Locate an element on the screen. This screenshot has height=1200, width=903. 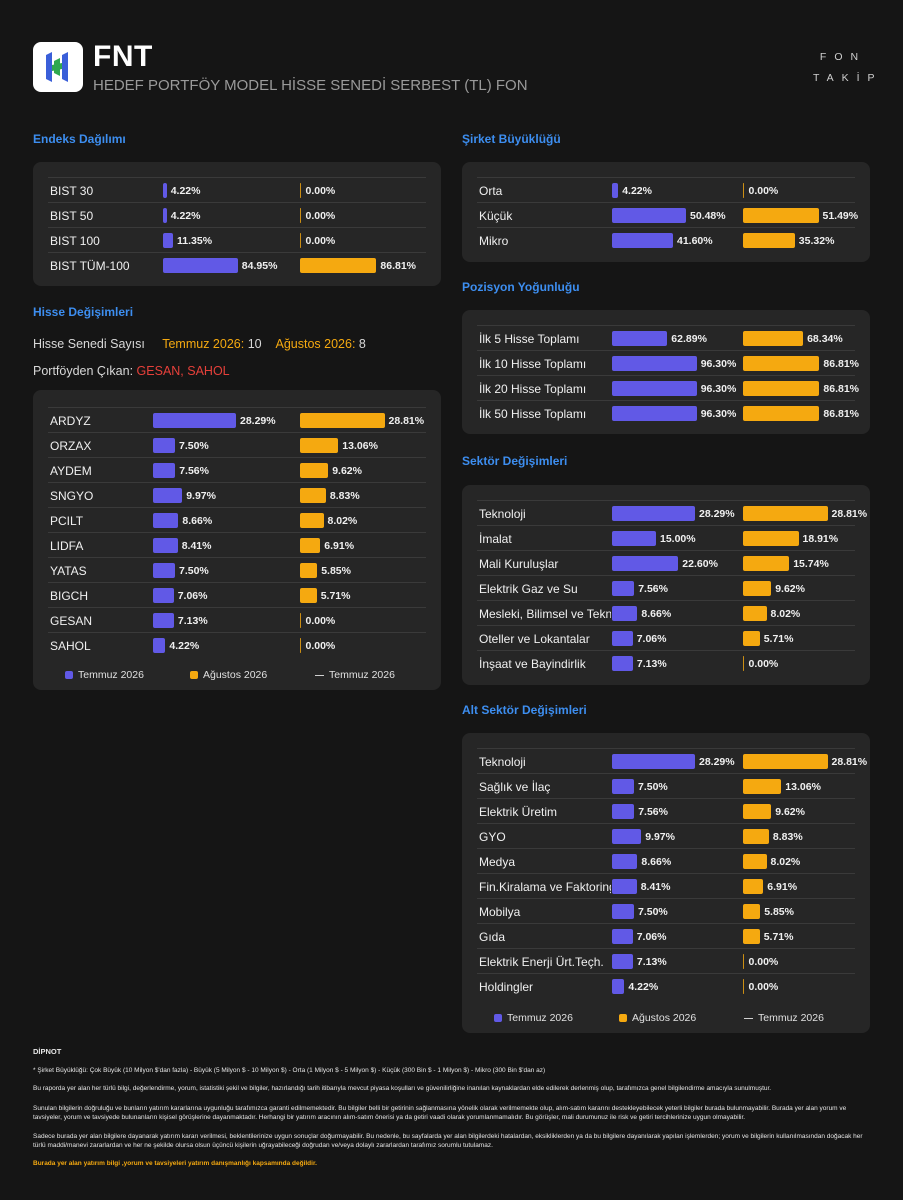
july-value-label: 7.56% is located at coordinates (653, 589).